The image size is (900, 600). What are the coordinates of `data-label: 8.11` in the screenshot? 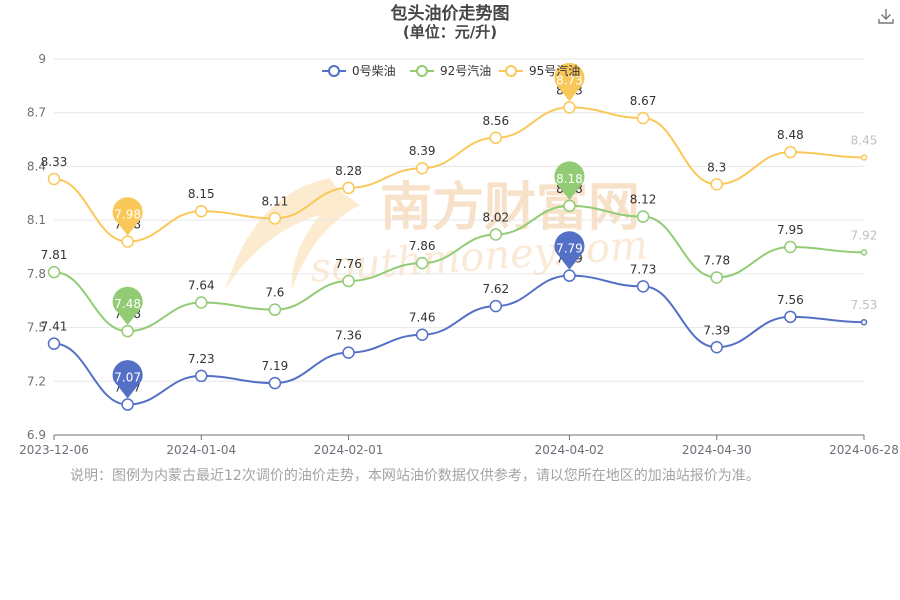 It's located at (275, 201).